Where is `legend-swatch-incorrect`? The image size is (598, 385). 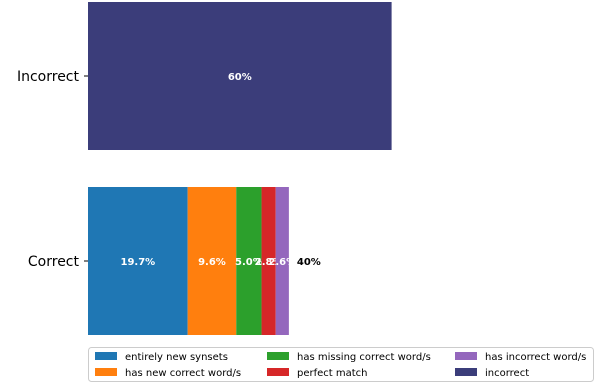 legend-swatch-incorrect is located at coordinates (466, 372).